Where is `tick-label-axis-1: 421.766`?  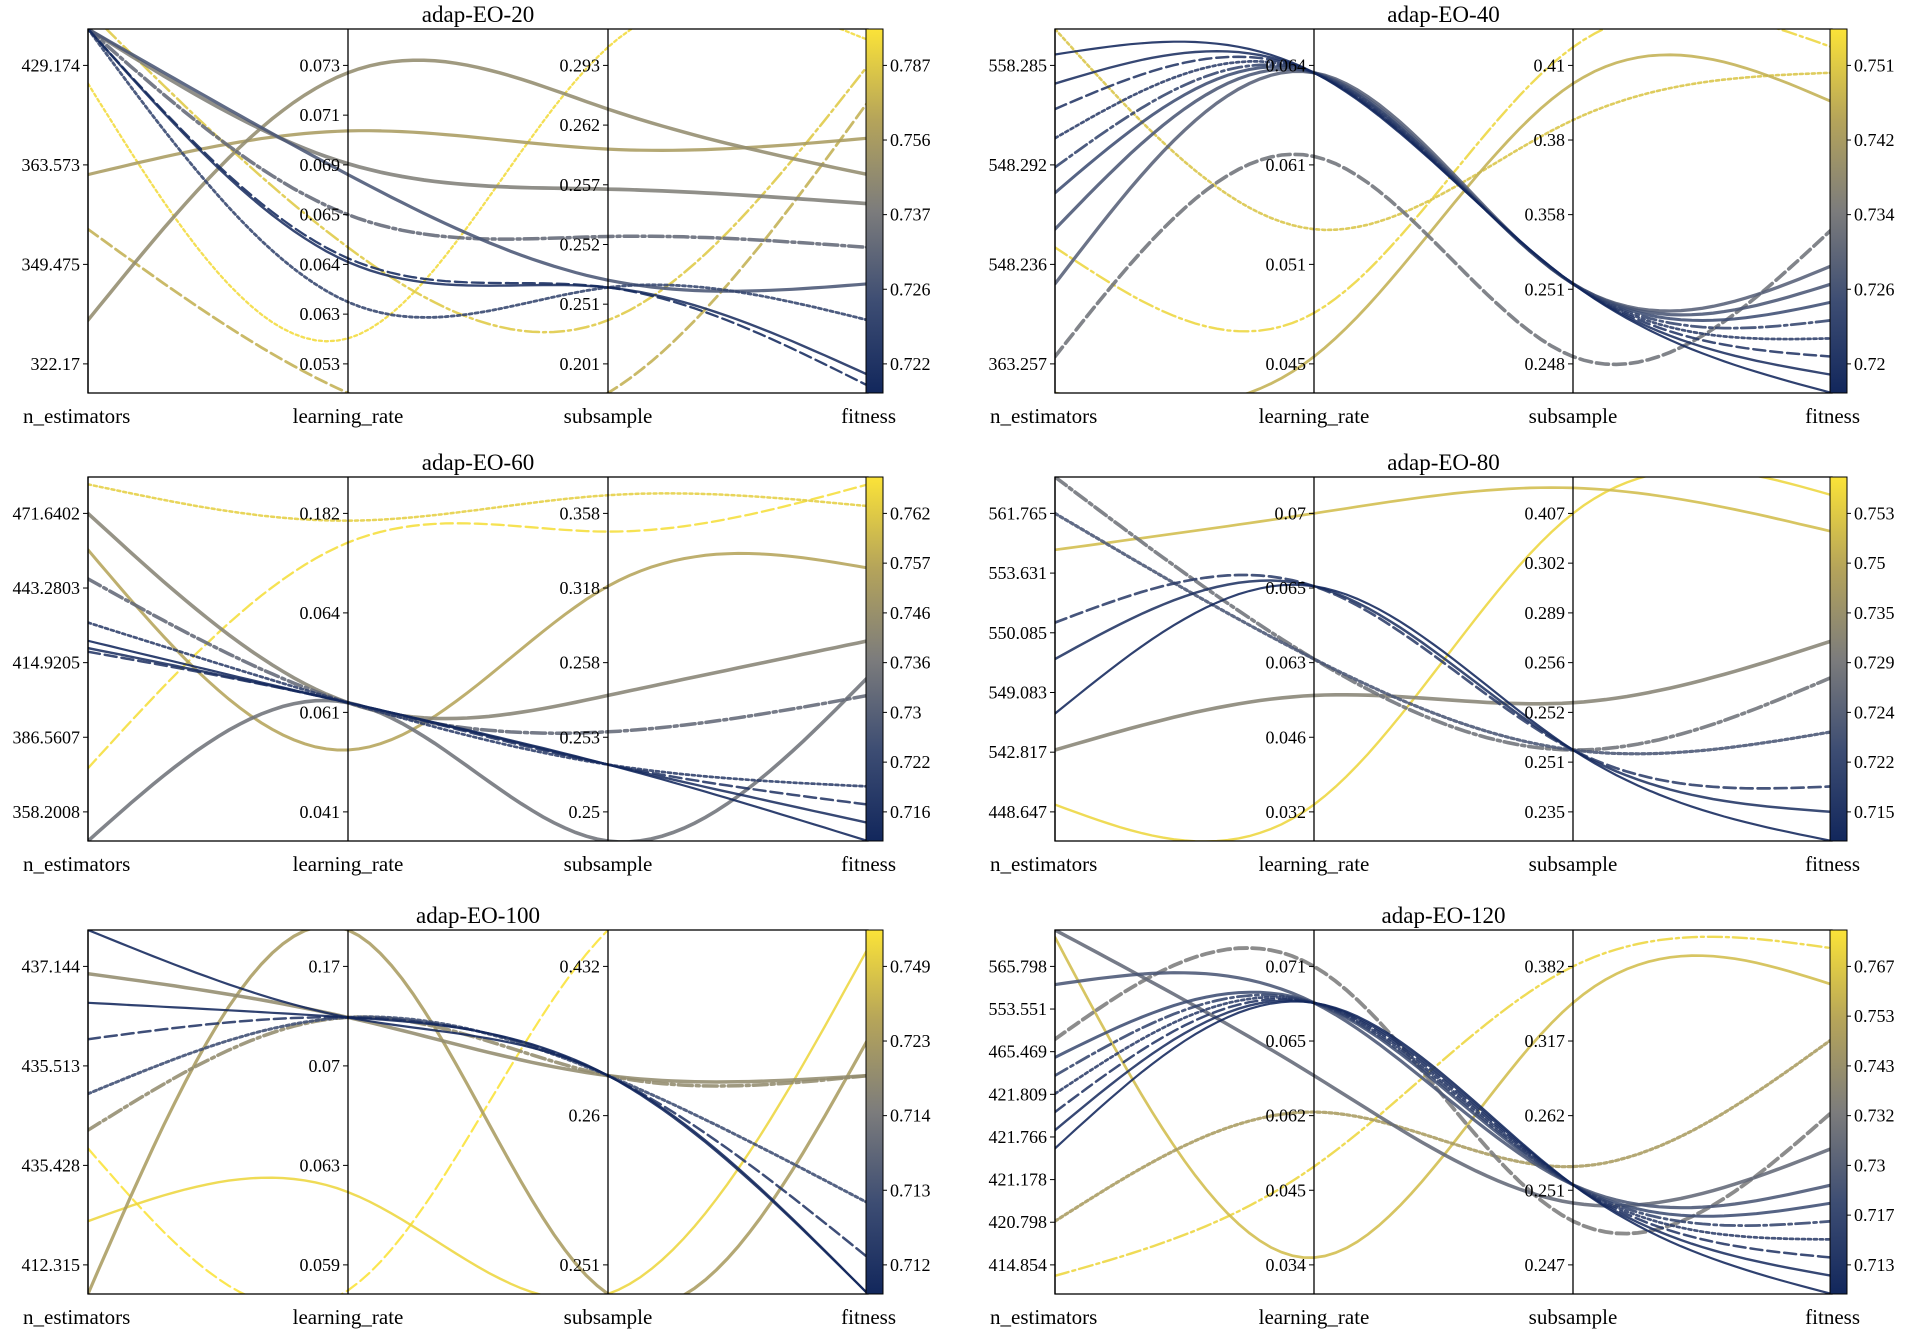 tick-label-axis-1: 421.766 is located at coordinates (1018, 1137).